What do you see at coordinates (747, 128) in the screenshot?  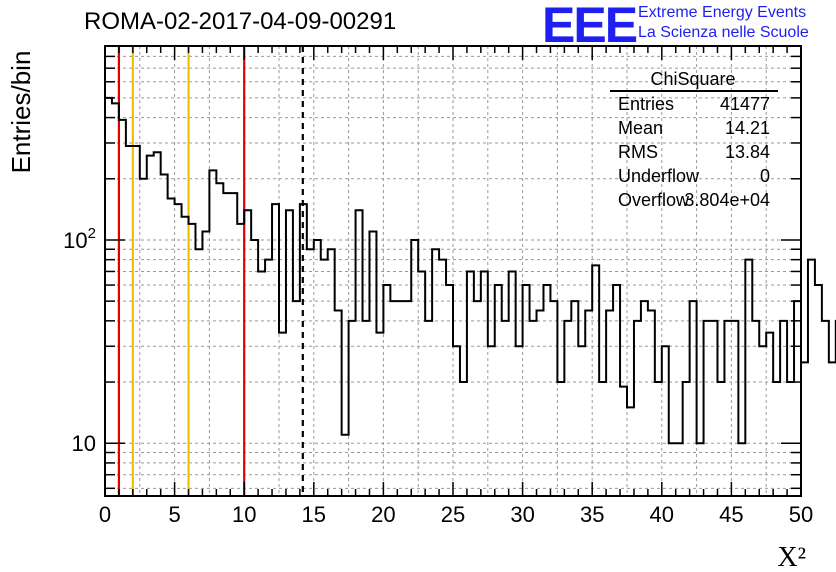 I see `stats-row-value: 14.21` at bounding box center [747, 128].